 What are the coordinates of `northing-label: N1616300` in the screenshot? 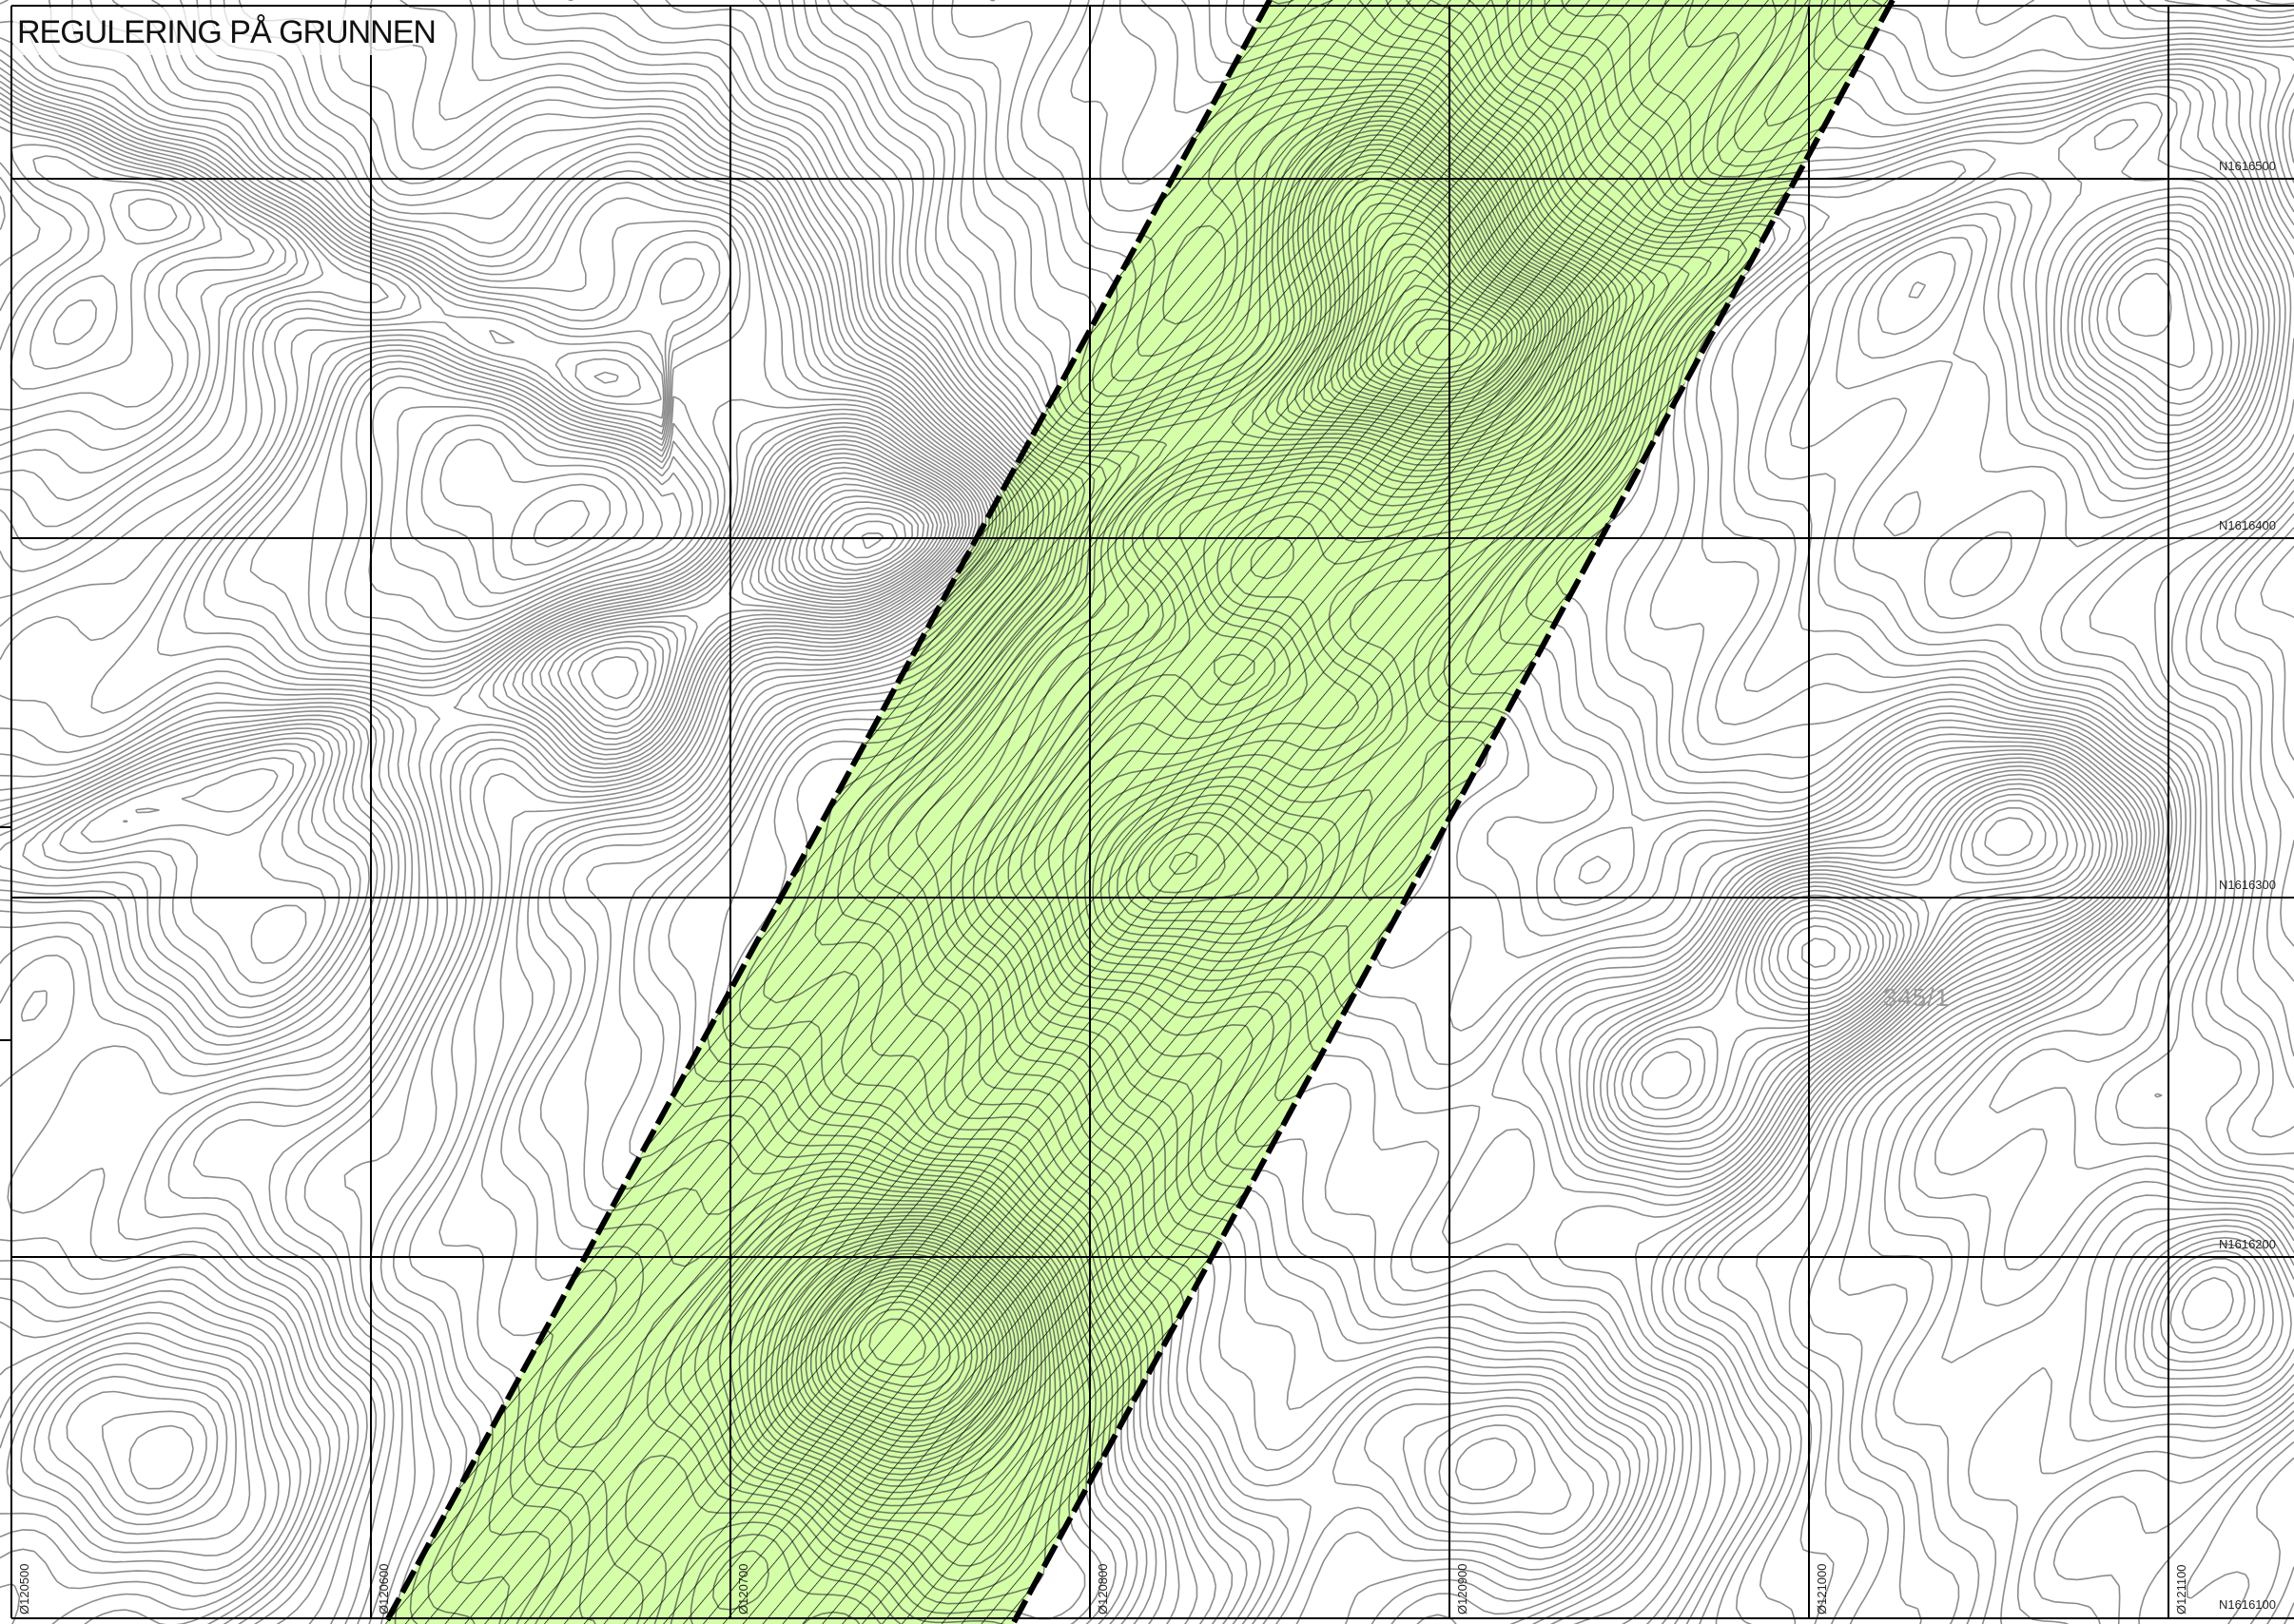 It's located at (2247, 885).